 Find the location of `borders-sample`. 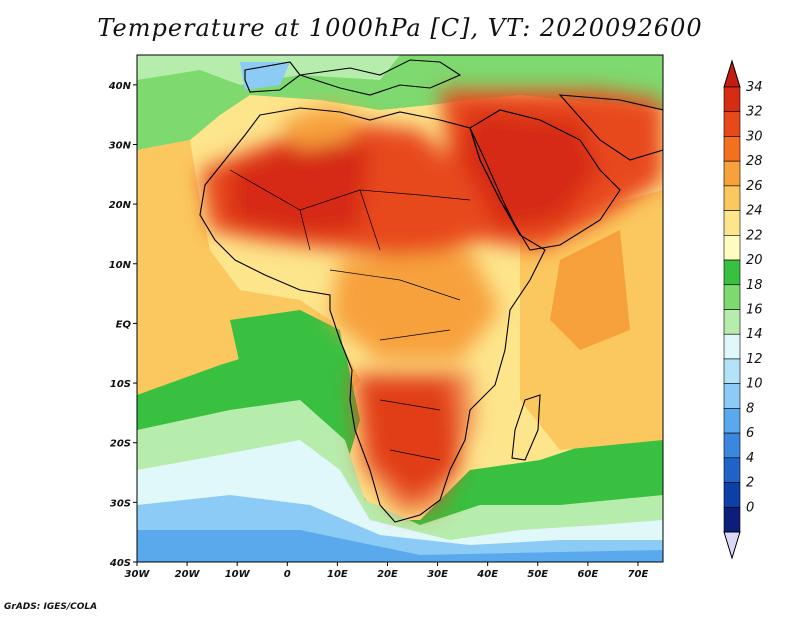

borders-sample is located at coordinates (350, 315).